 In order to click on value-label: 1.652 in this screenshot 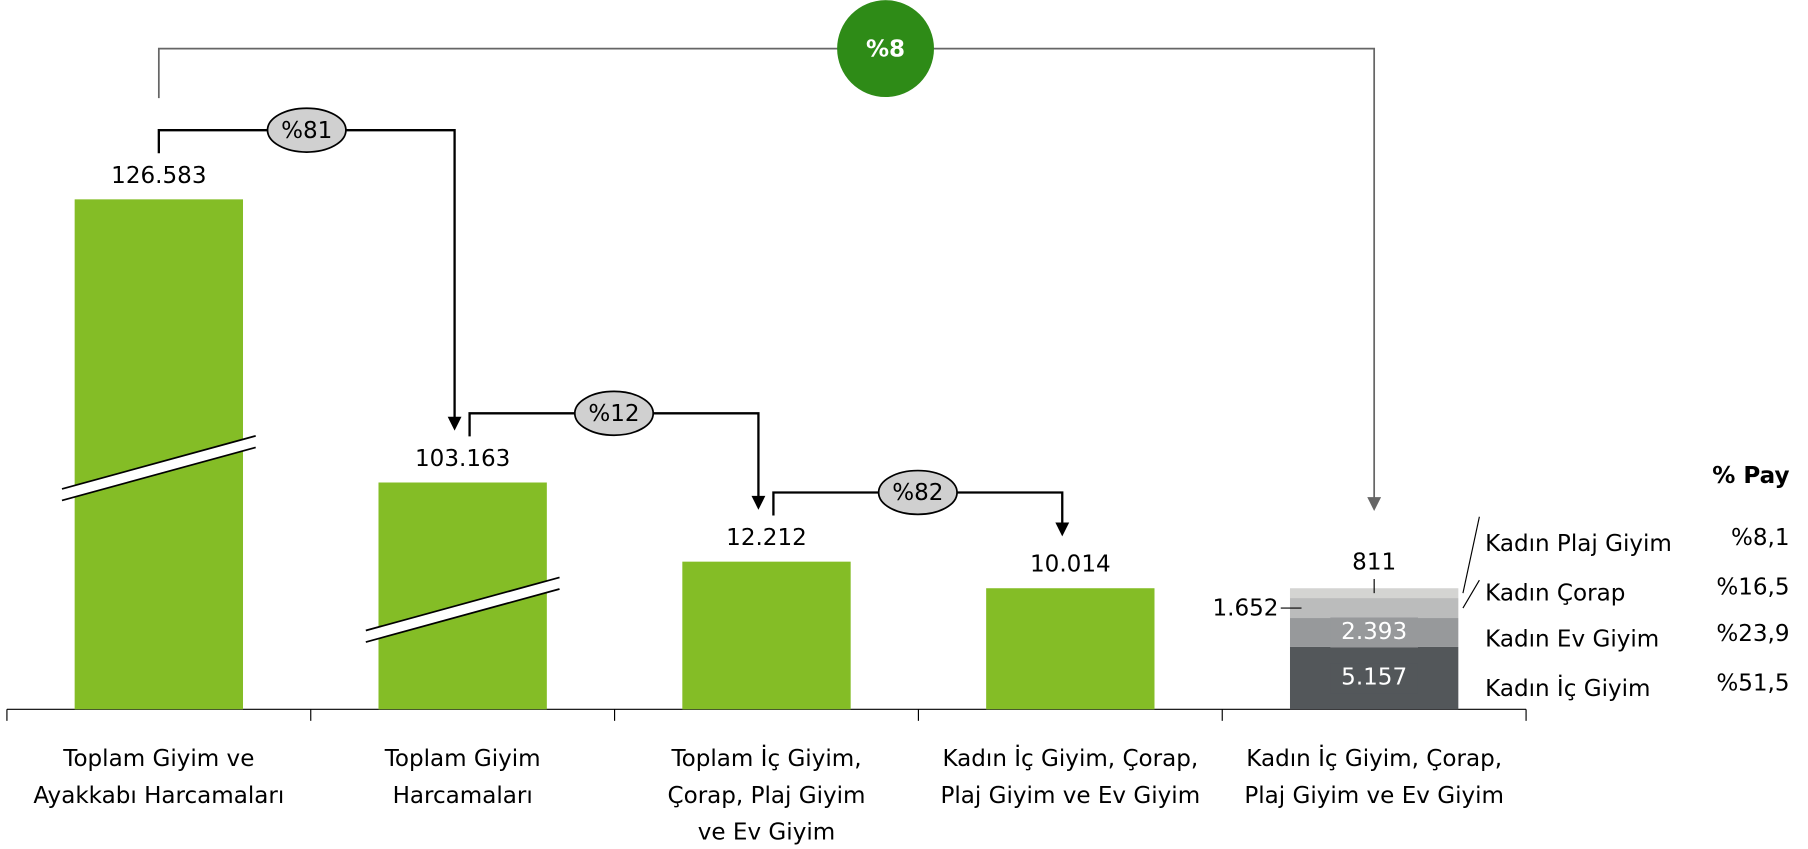, I will do `click(1245, 609)`.